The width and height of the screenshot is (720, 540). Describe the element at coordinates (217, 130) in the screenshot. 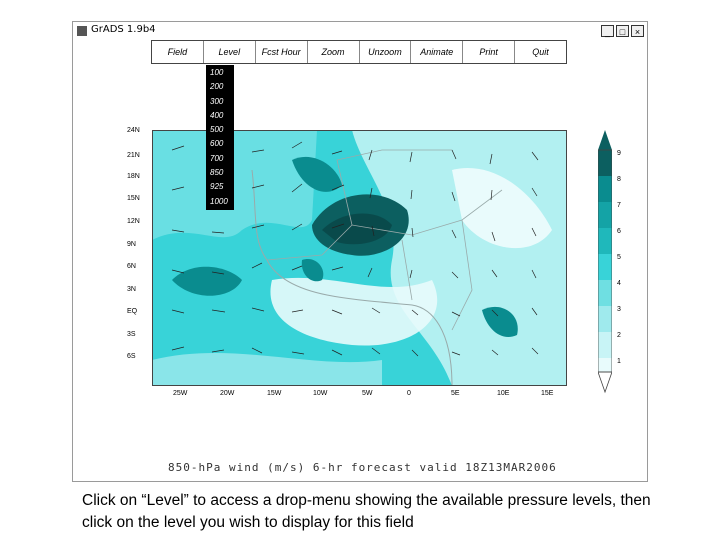

I see `level-option: 500` at that location.